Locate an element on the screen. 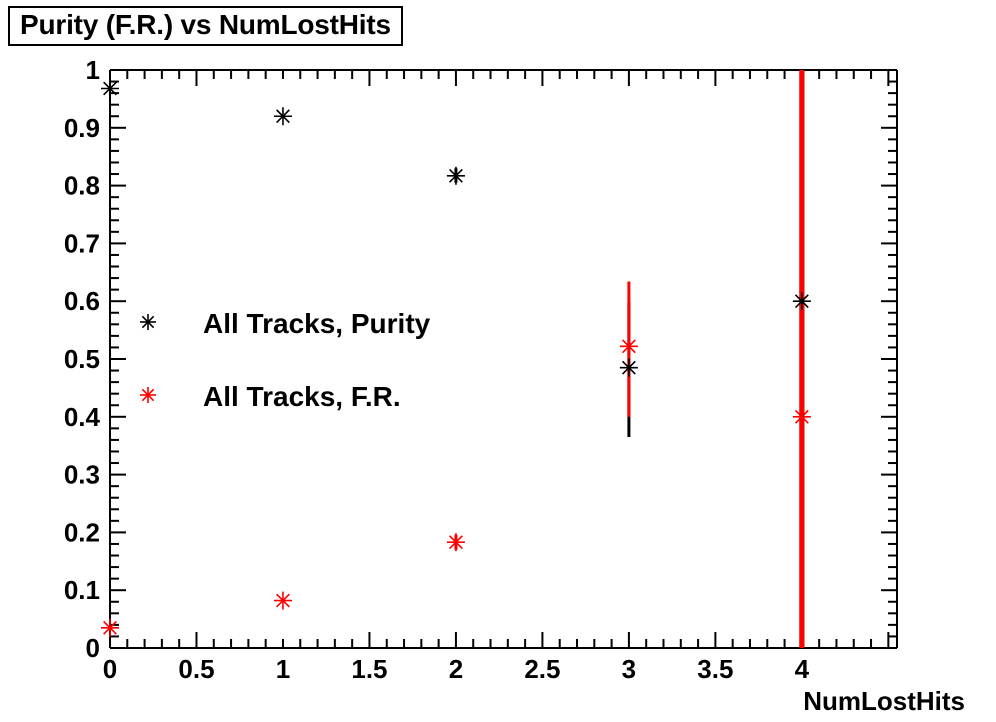 The width and height of the screenshot is (996, 722). y-tick-label: 0 is located at coordinates (93, 648).